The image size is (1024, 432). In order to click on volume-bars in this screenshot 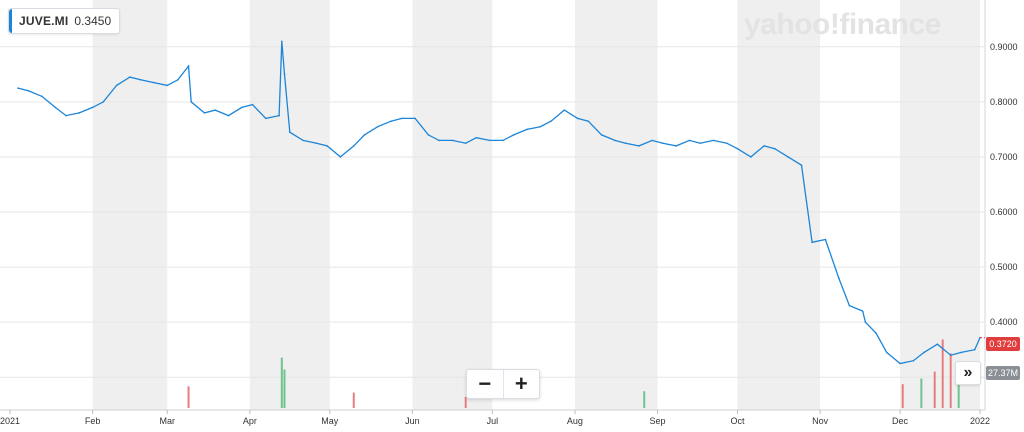, I will do `click(573, 373)`.